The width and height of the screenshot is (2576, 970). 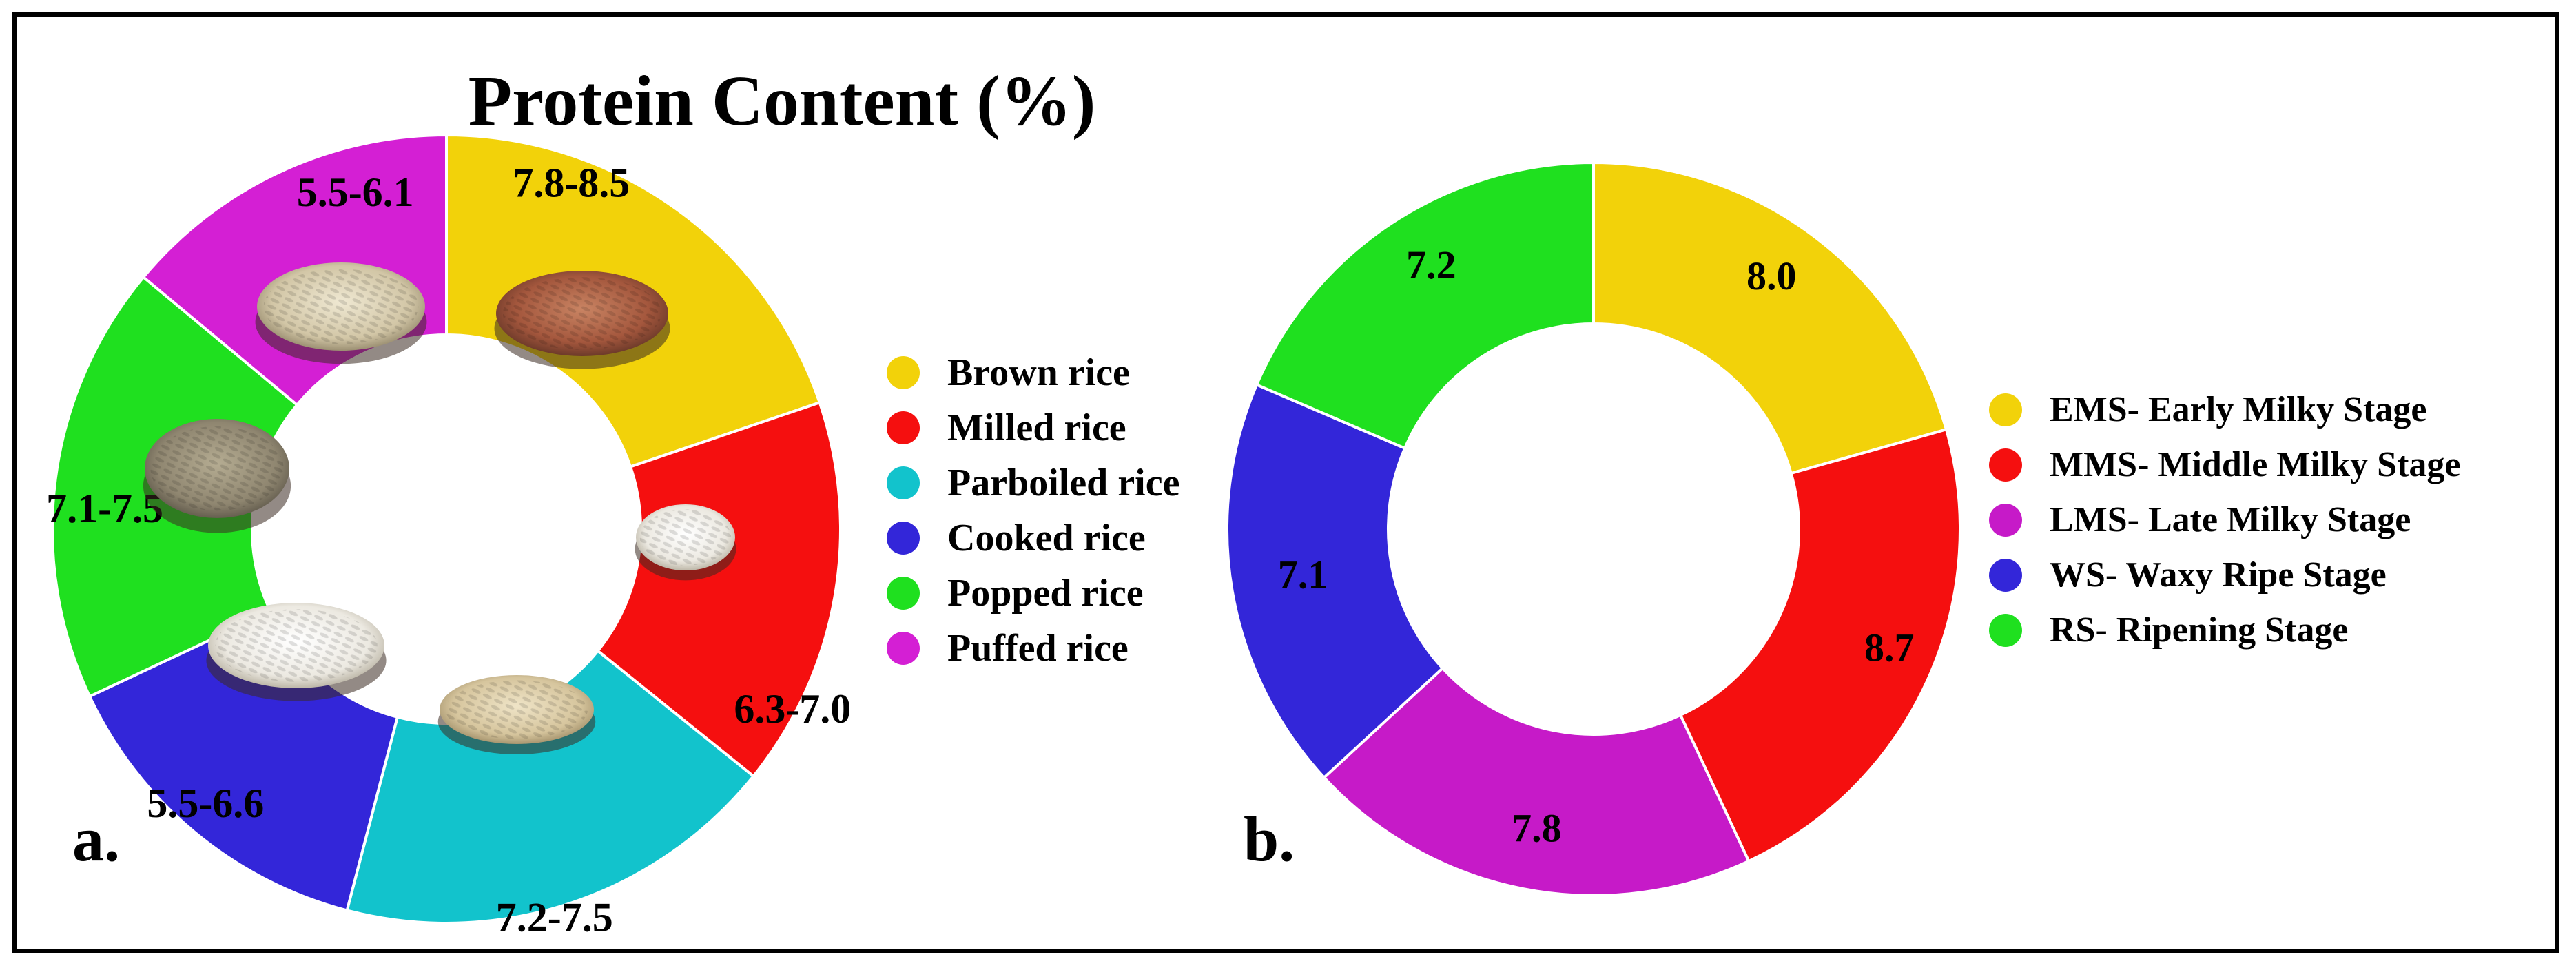 I want to click on legend-label: WS- Waxy Ripe Stage, so click(x=2218, y=575).